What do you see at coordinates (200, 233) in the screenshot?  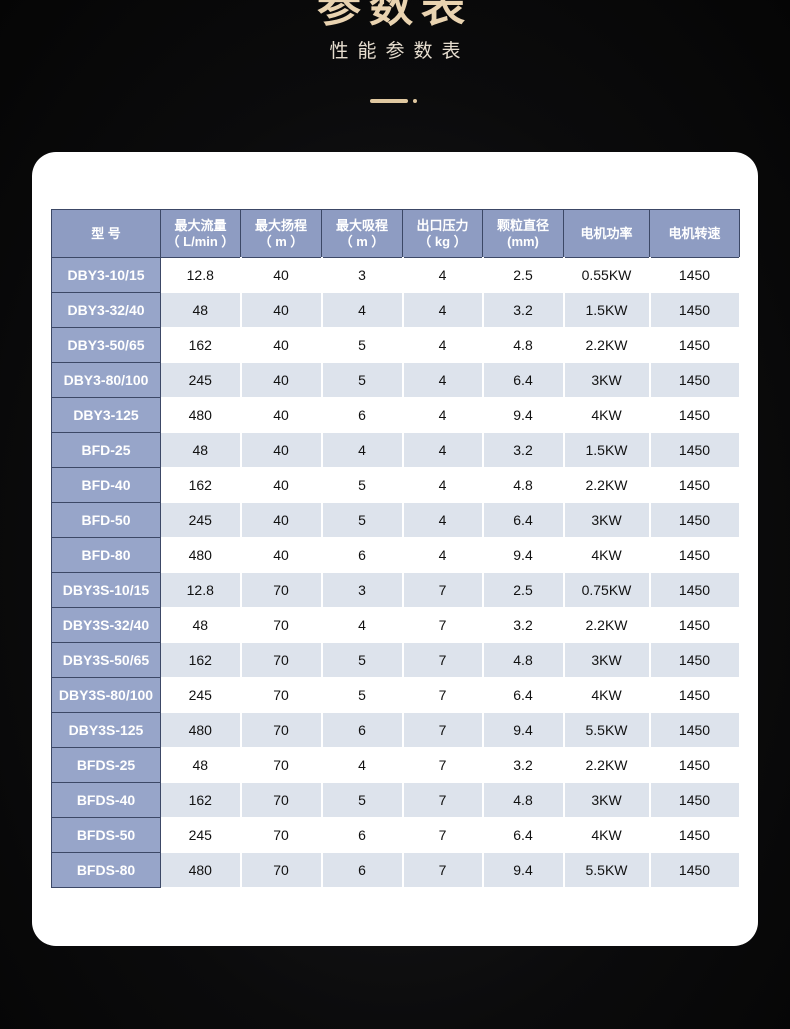 I see `column-header: 最大流量（ L/min ）` at bounding box center [200, 233].